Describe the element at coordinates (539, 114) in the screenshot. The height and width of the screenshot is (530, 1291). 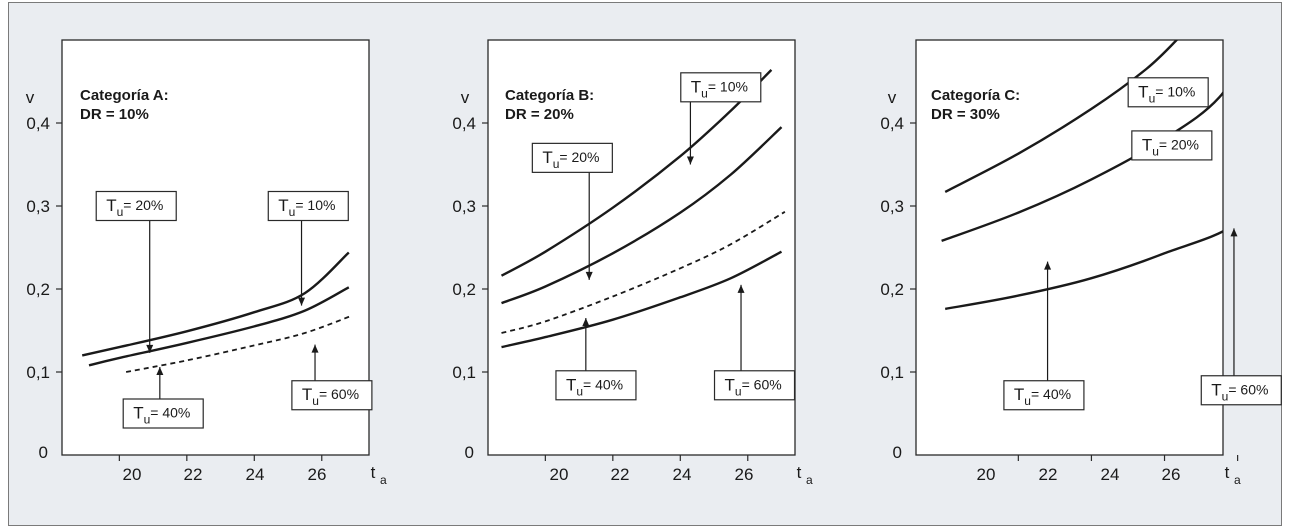
I see `panel-subtitle: DR = 20%` at that location.